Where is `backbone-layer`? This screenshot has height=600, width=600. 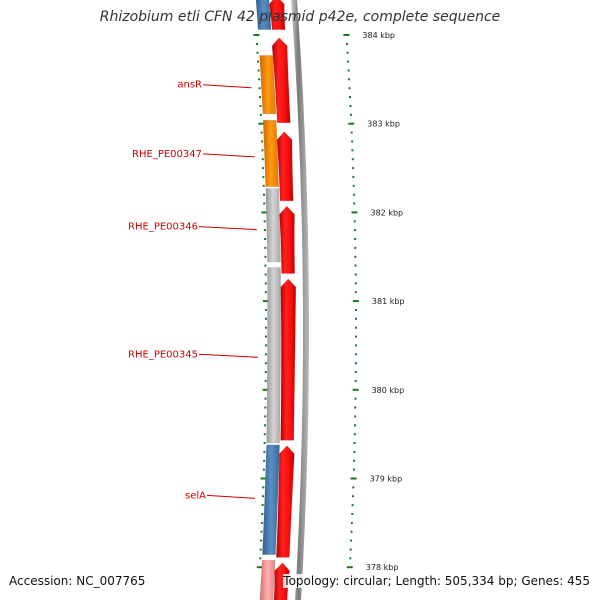 backbone-layer is located at coordinates (300, 300).